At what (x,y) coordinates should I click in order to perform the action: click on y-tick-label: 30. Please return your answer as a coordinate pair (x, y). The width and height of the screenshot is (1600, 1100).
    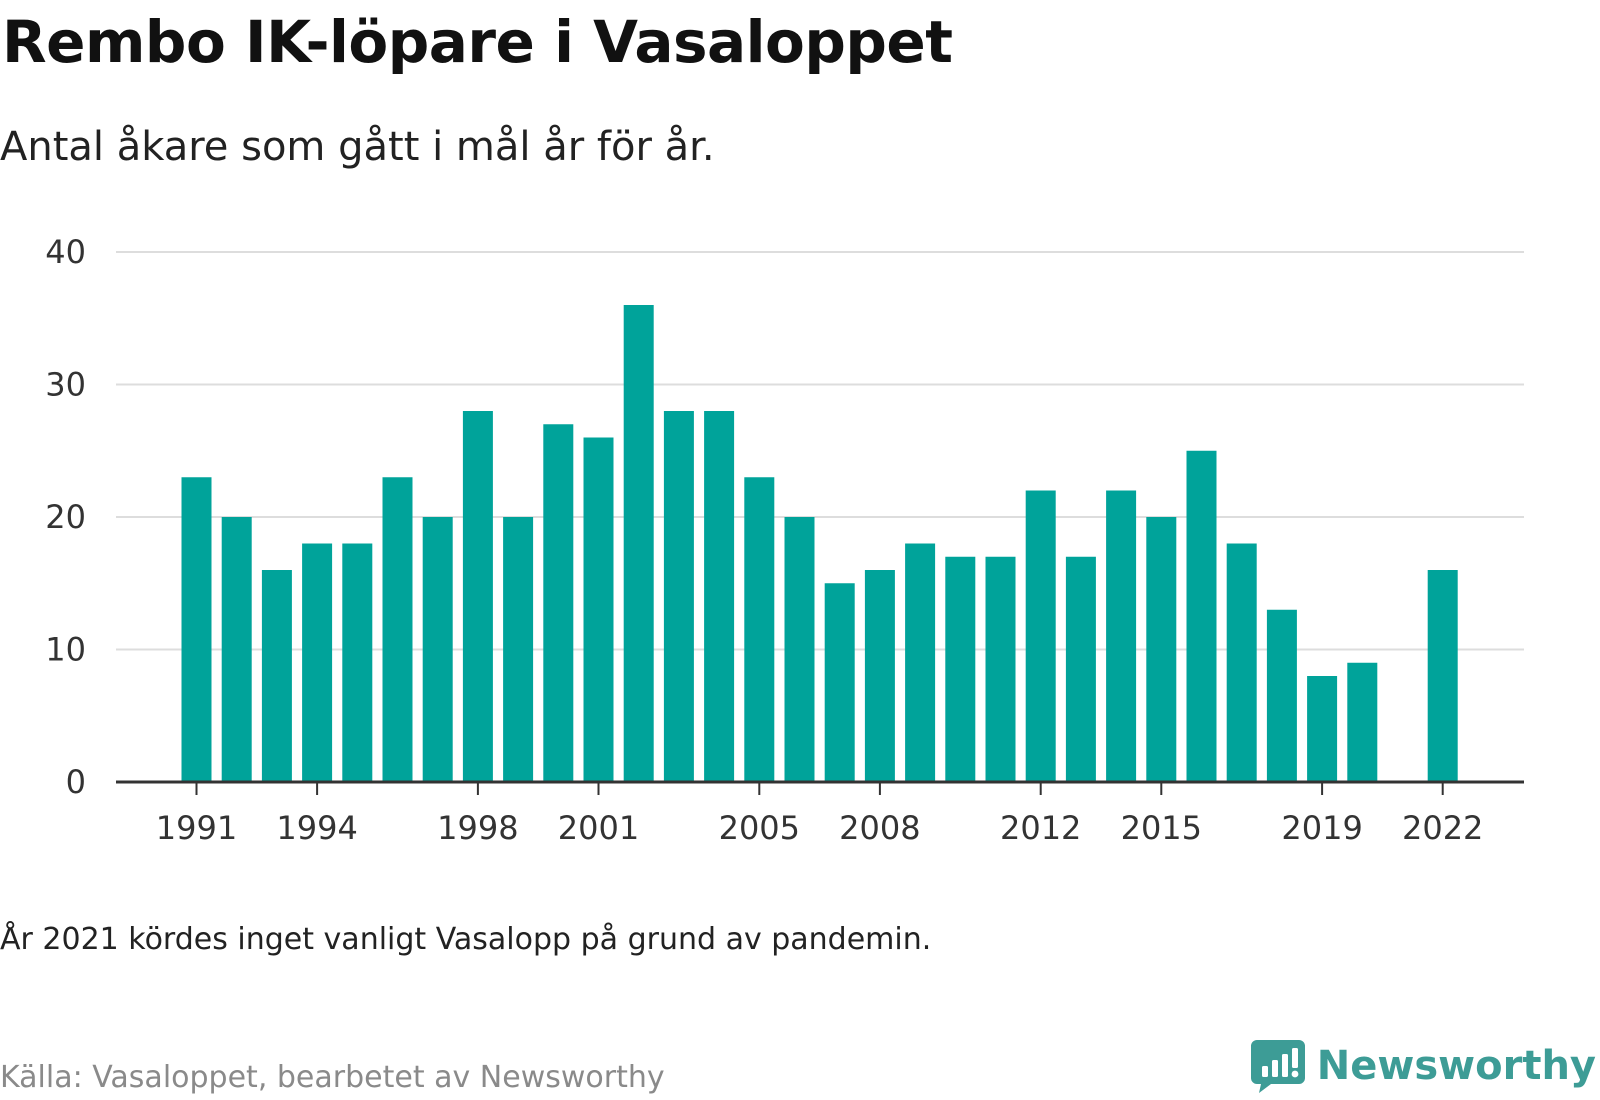
    Looking at the image, I should click on (65, 385).